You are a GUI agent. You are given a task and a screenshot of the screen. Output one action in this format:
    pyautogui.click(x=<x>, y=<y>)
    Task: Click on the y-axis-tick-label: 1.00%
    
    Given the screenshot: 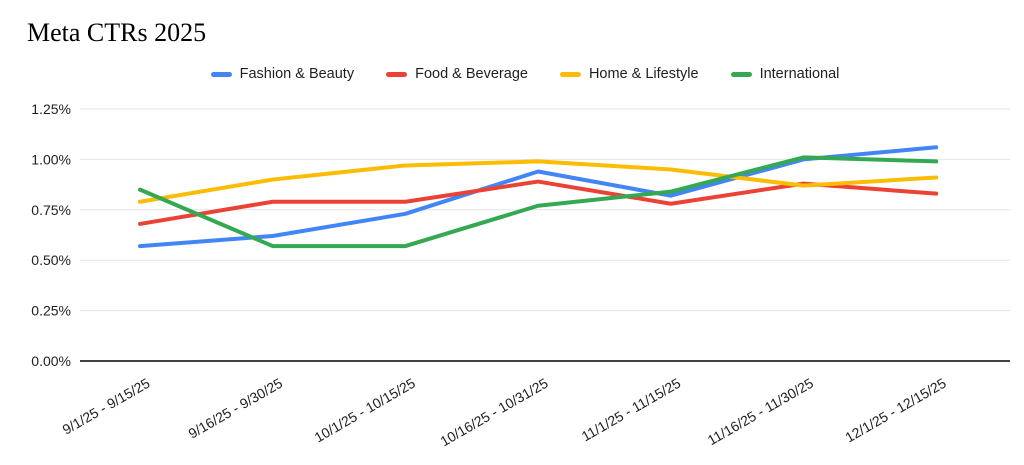 What is the action you would take?
    pyautogui.click(x=51, y=159)
    